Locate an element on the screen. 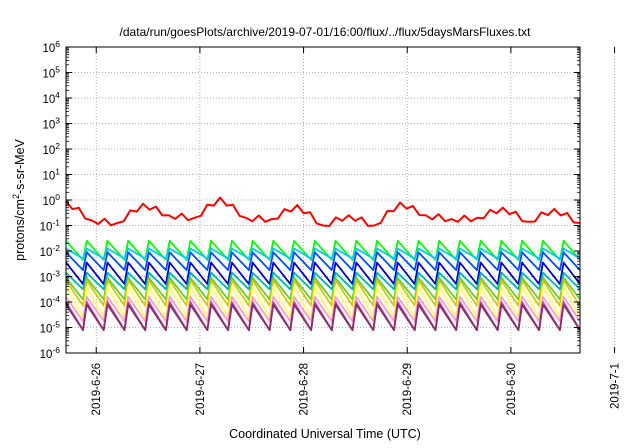 Image resolution: width=640 pixels, height=448 pixels. y-tick-label: 10⁻⁶ is located at coordinates (50, 353).